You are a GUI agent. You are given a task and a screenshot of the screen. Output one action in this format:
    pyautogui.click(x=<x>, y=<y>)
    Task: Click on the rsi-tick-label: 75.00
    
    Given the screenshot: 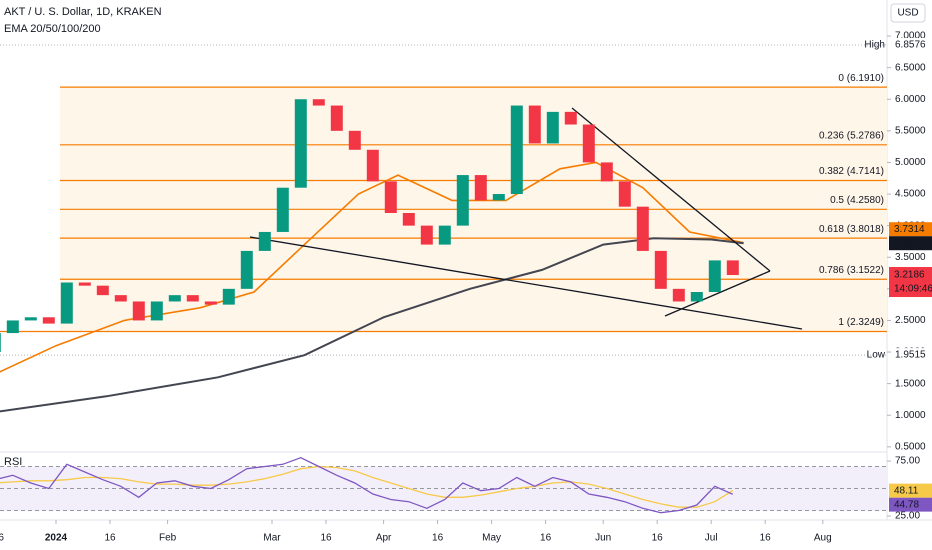 What is the action you would take?
    pyautogui.click(x=907, y=461)
    